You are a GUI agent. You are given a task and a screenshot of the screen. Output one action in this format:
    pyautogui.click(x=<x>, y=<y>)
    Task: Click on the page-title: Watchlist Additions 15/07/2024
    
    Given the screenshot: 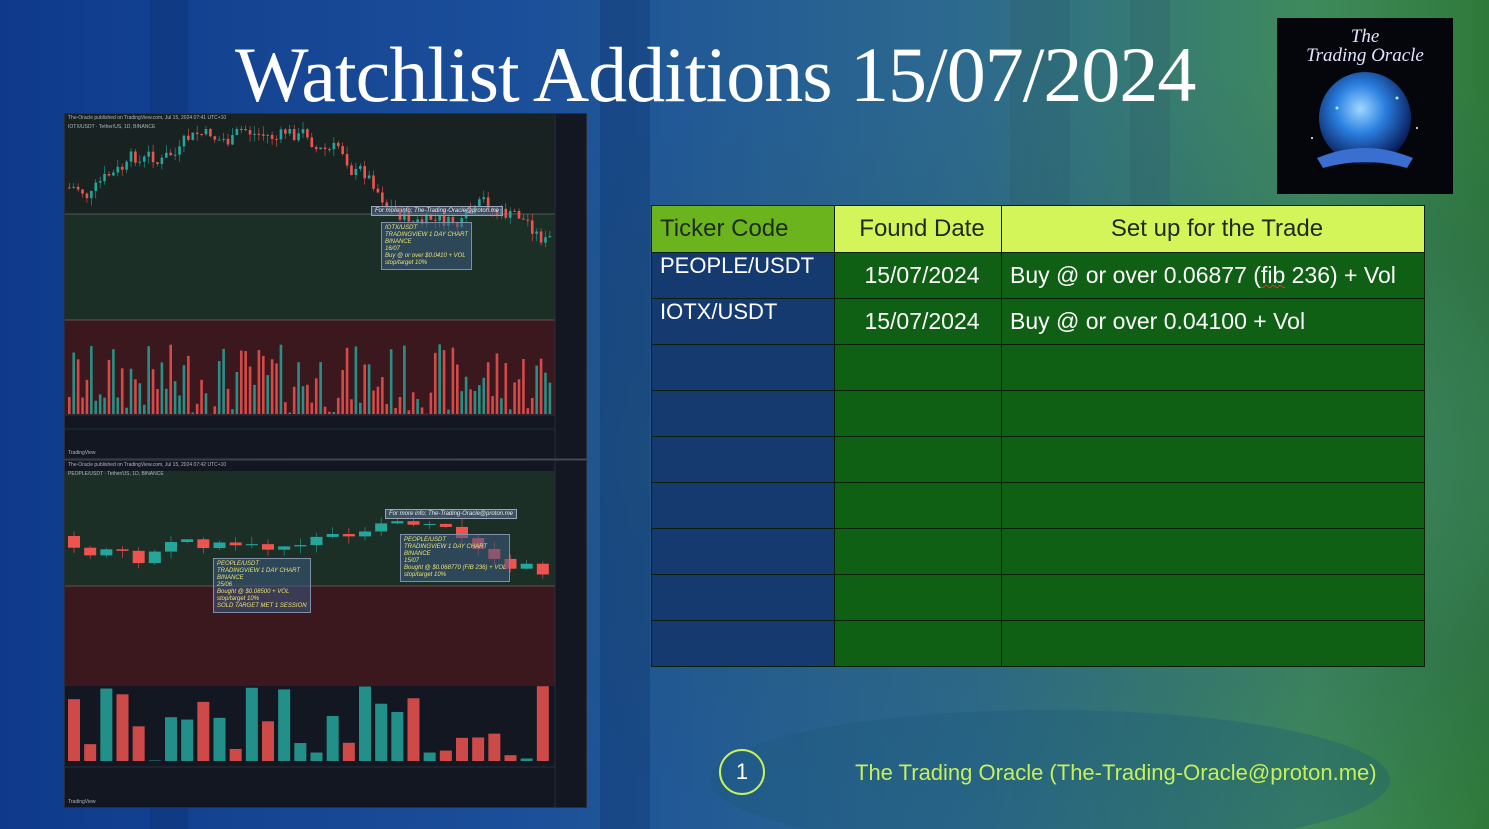 What is the action you would take?
    pyautogui.click(x=715, y=74)
    